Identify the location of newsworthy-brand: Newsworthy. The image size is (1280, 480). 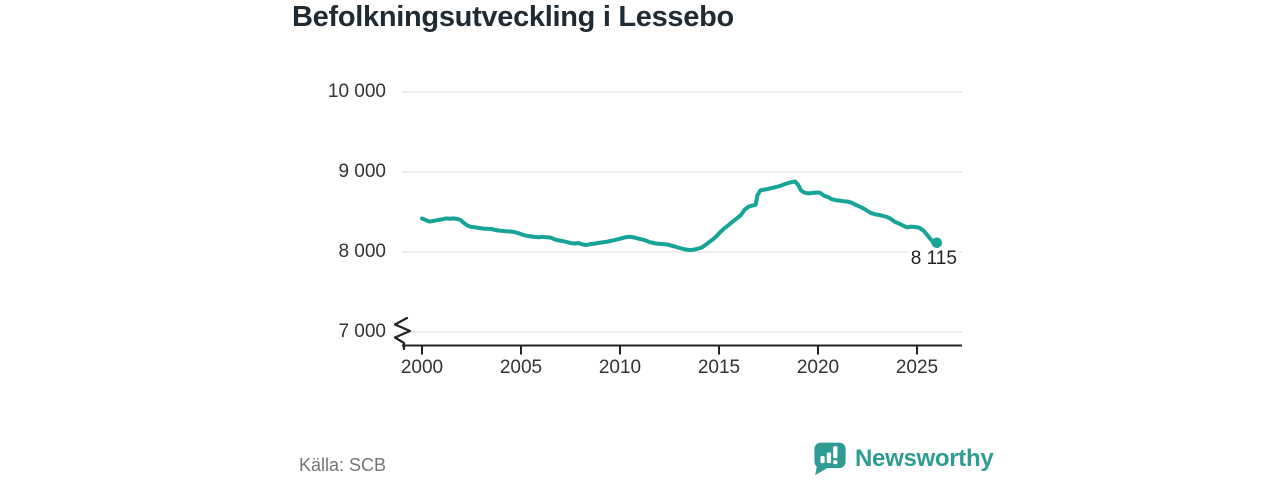
(903, 458).